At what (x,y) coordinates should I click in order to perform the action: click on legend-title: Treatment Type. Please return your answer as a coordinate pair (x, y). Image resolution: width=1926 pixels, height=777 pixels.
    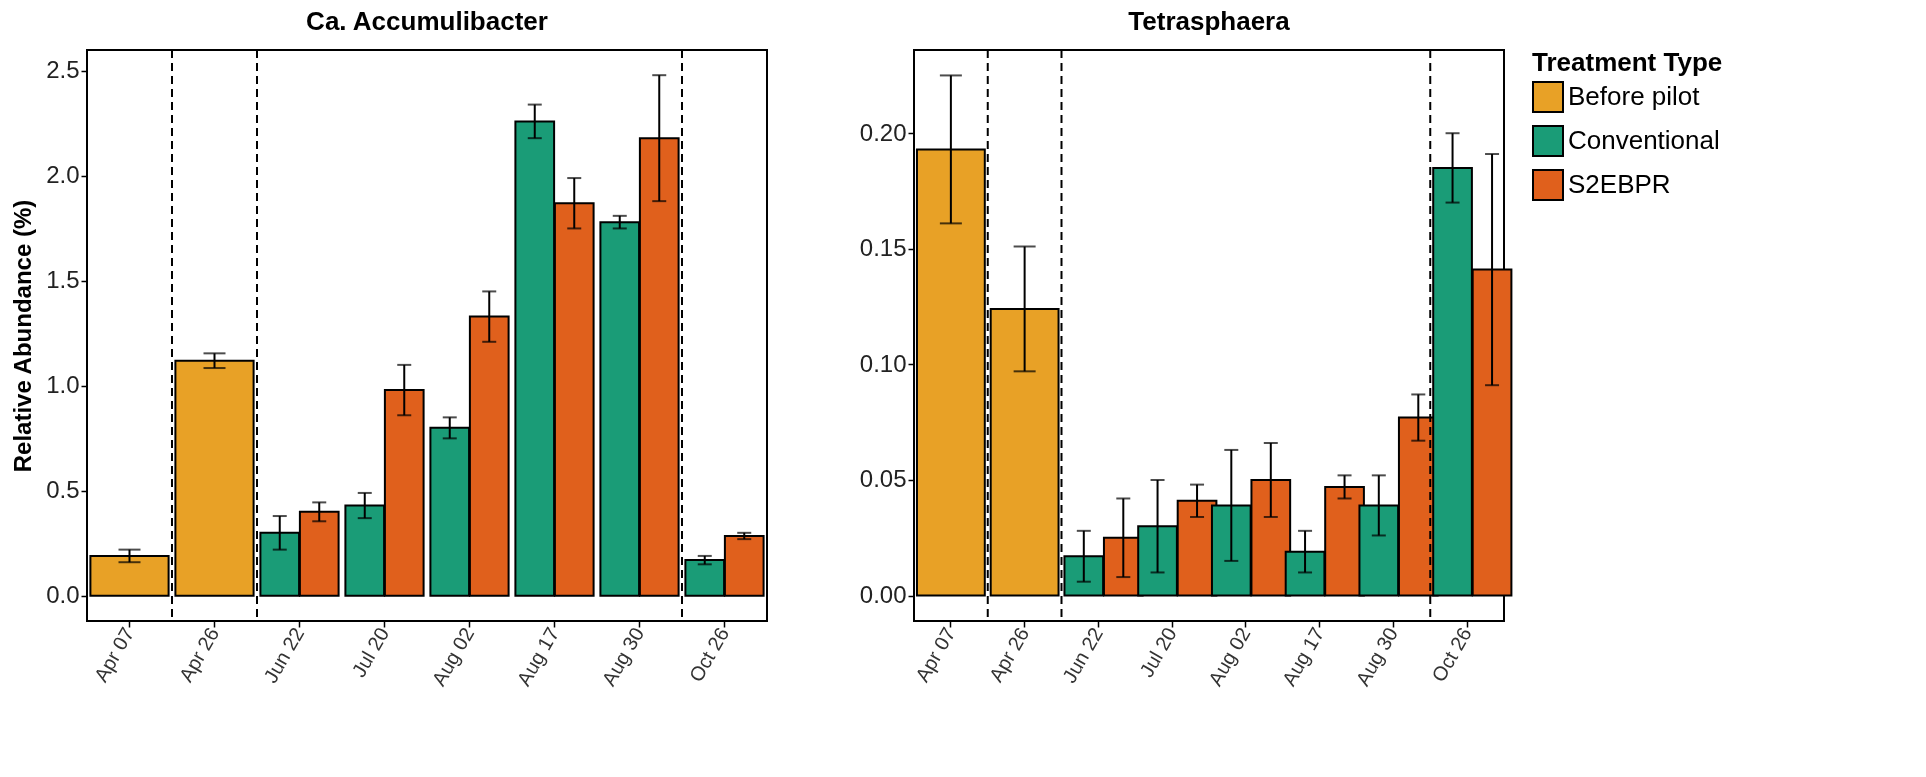
    Looking at the image, I should click on (1627, 62).